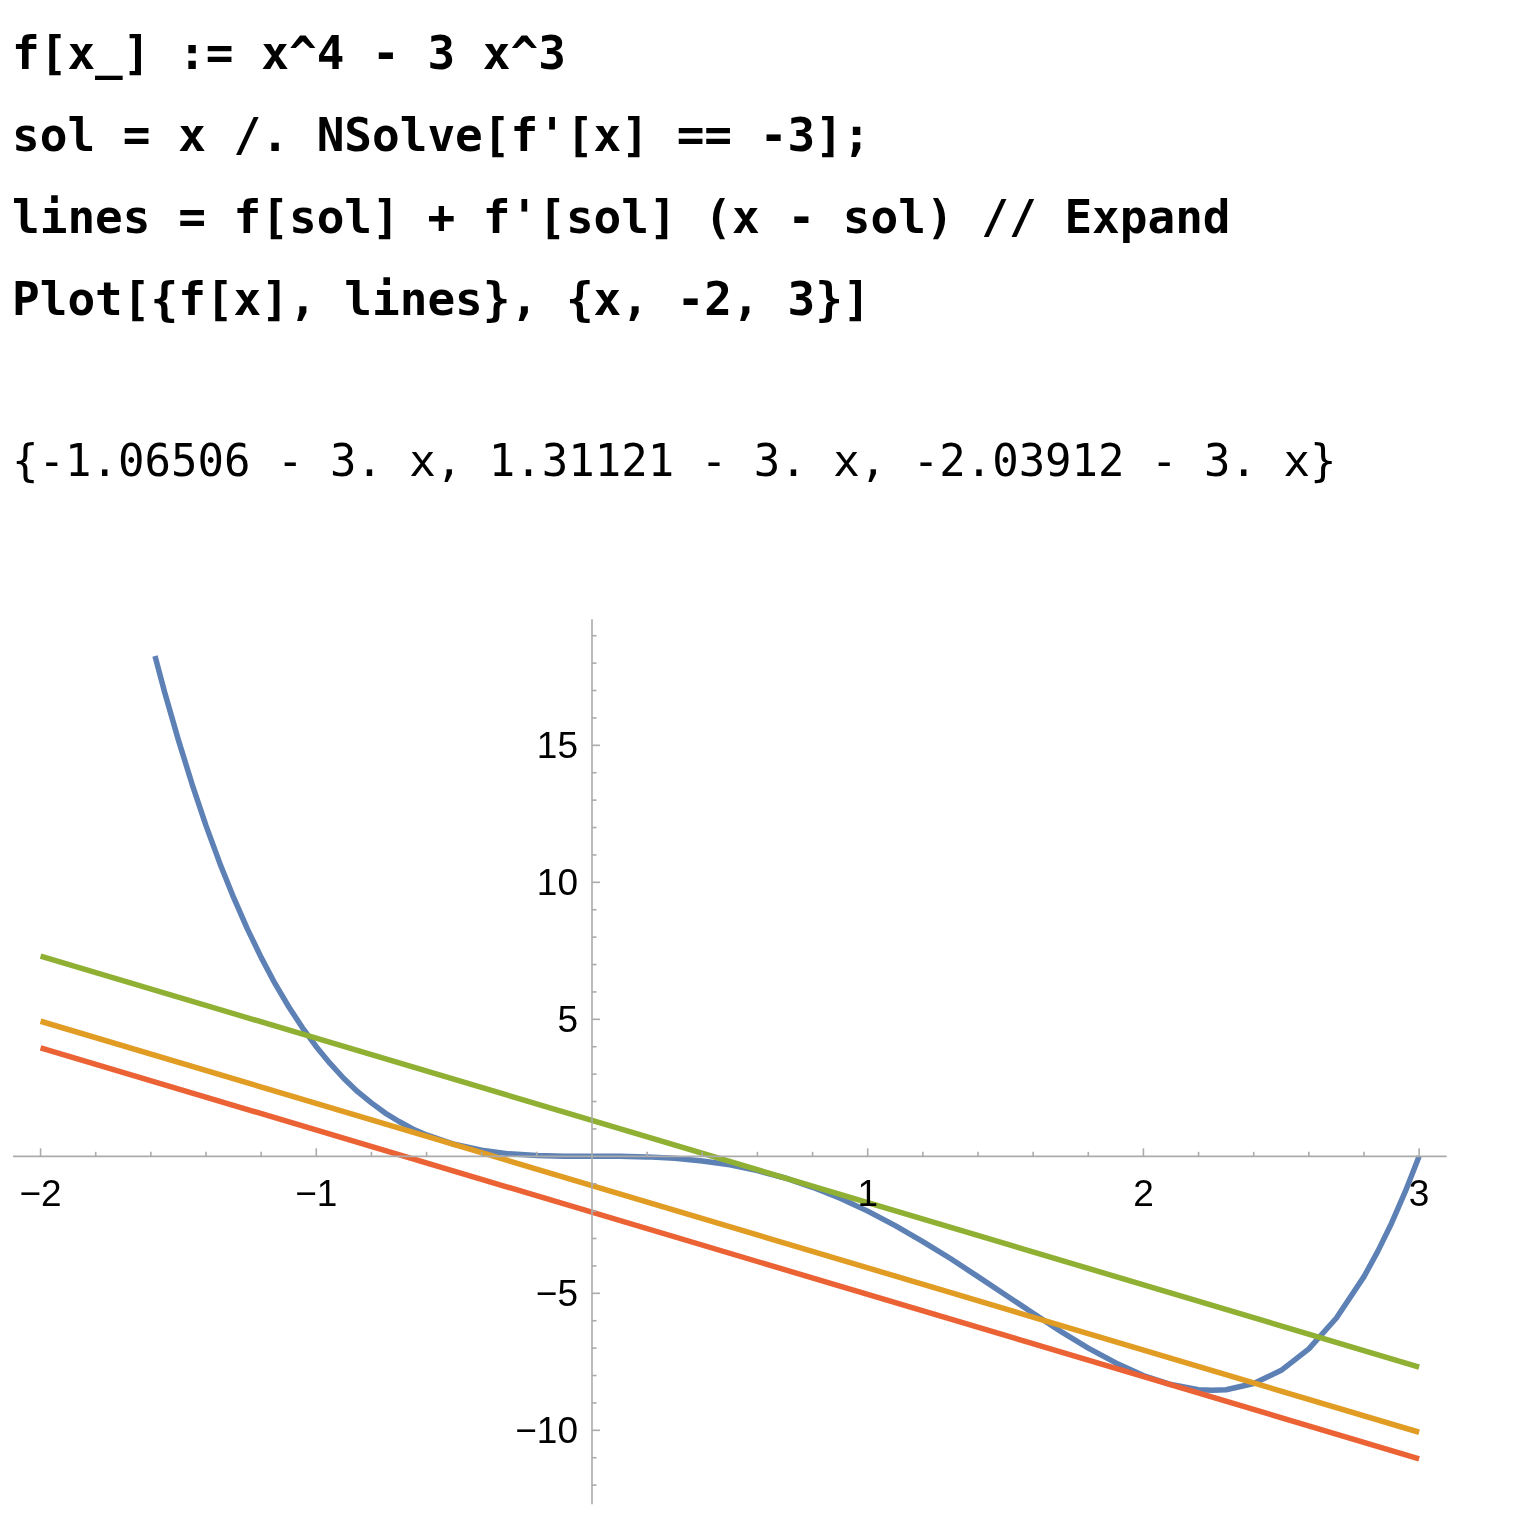 This screenshot has width=1524, height=1528. I want to click on y-tick-label: 5, so click(567, 1019).